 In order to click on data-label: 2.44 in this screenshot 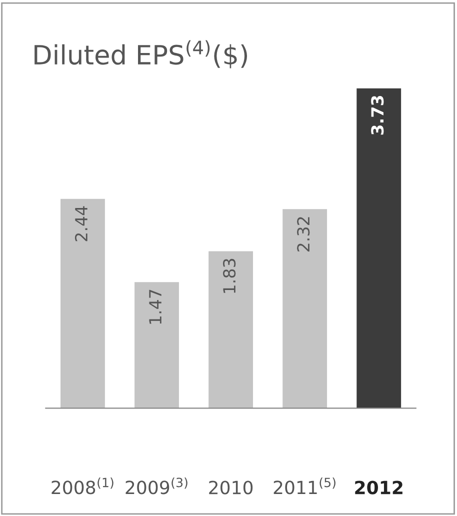, I will do `click(81, 224)`.